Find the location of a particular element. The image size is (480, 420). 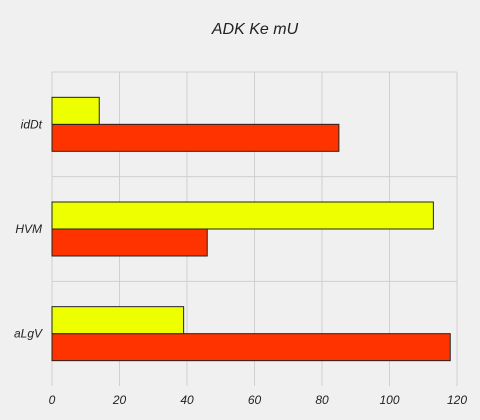

y-tick-label: HVM is located at coordinates (28, 229).